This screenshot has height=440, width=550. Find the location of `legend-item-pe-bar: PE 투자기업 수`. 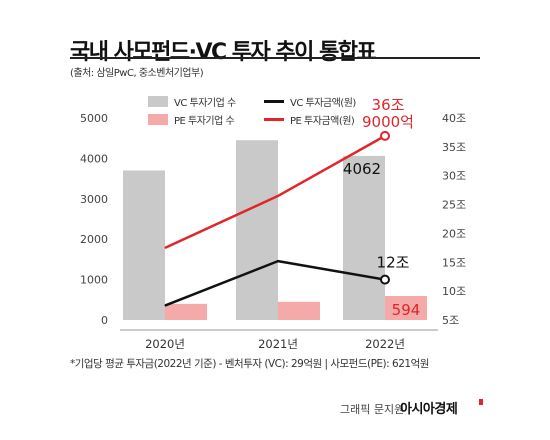

legend-item-pe-bar: PE 투자기업 수 is located at coordinates (191, 119).